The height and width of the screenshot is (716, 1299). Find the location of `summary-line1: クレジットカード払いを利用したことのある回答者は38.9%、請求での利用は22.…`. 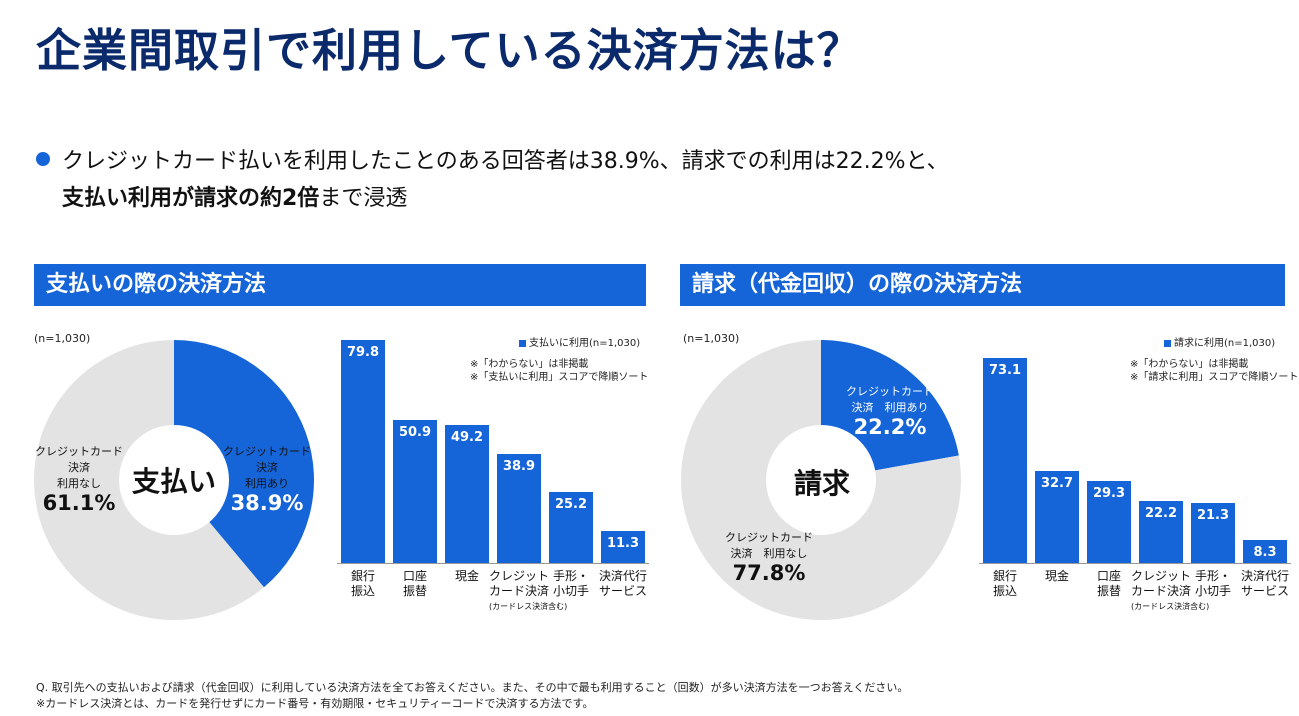

summary-line1: クレジットカード払いを利用したことのある回答者は38.9%、請求での利用は22.… is located at coordinates (505, 161).